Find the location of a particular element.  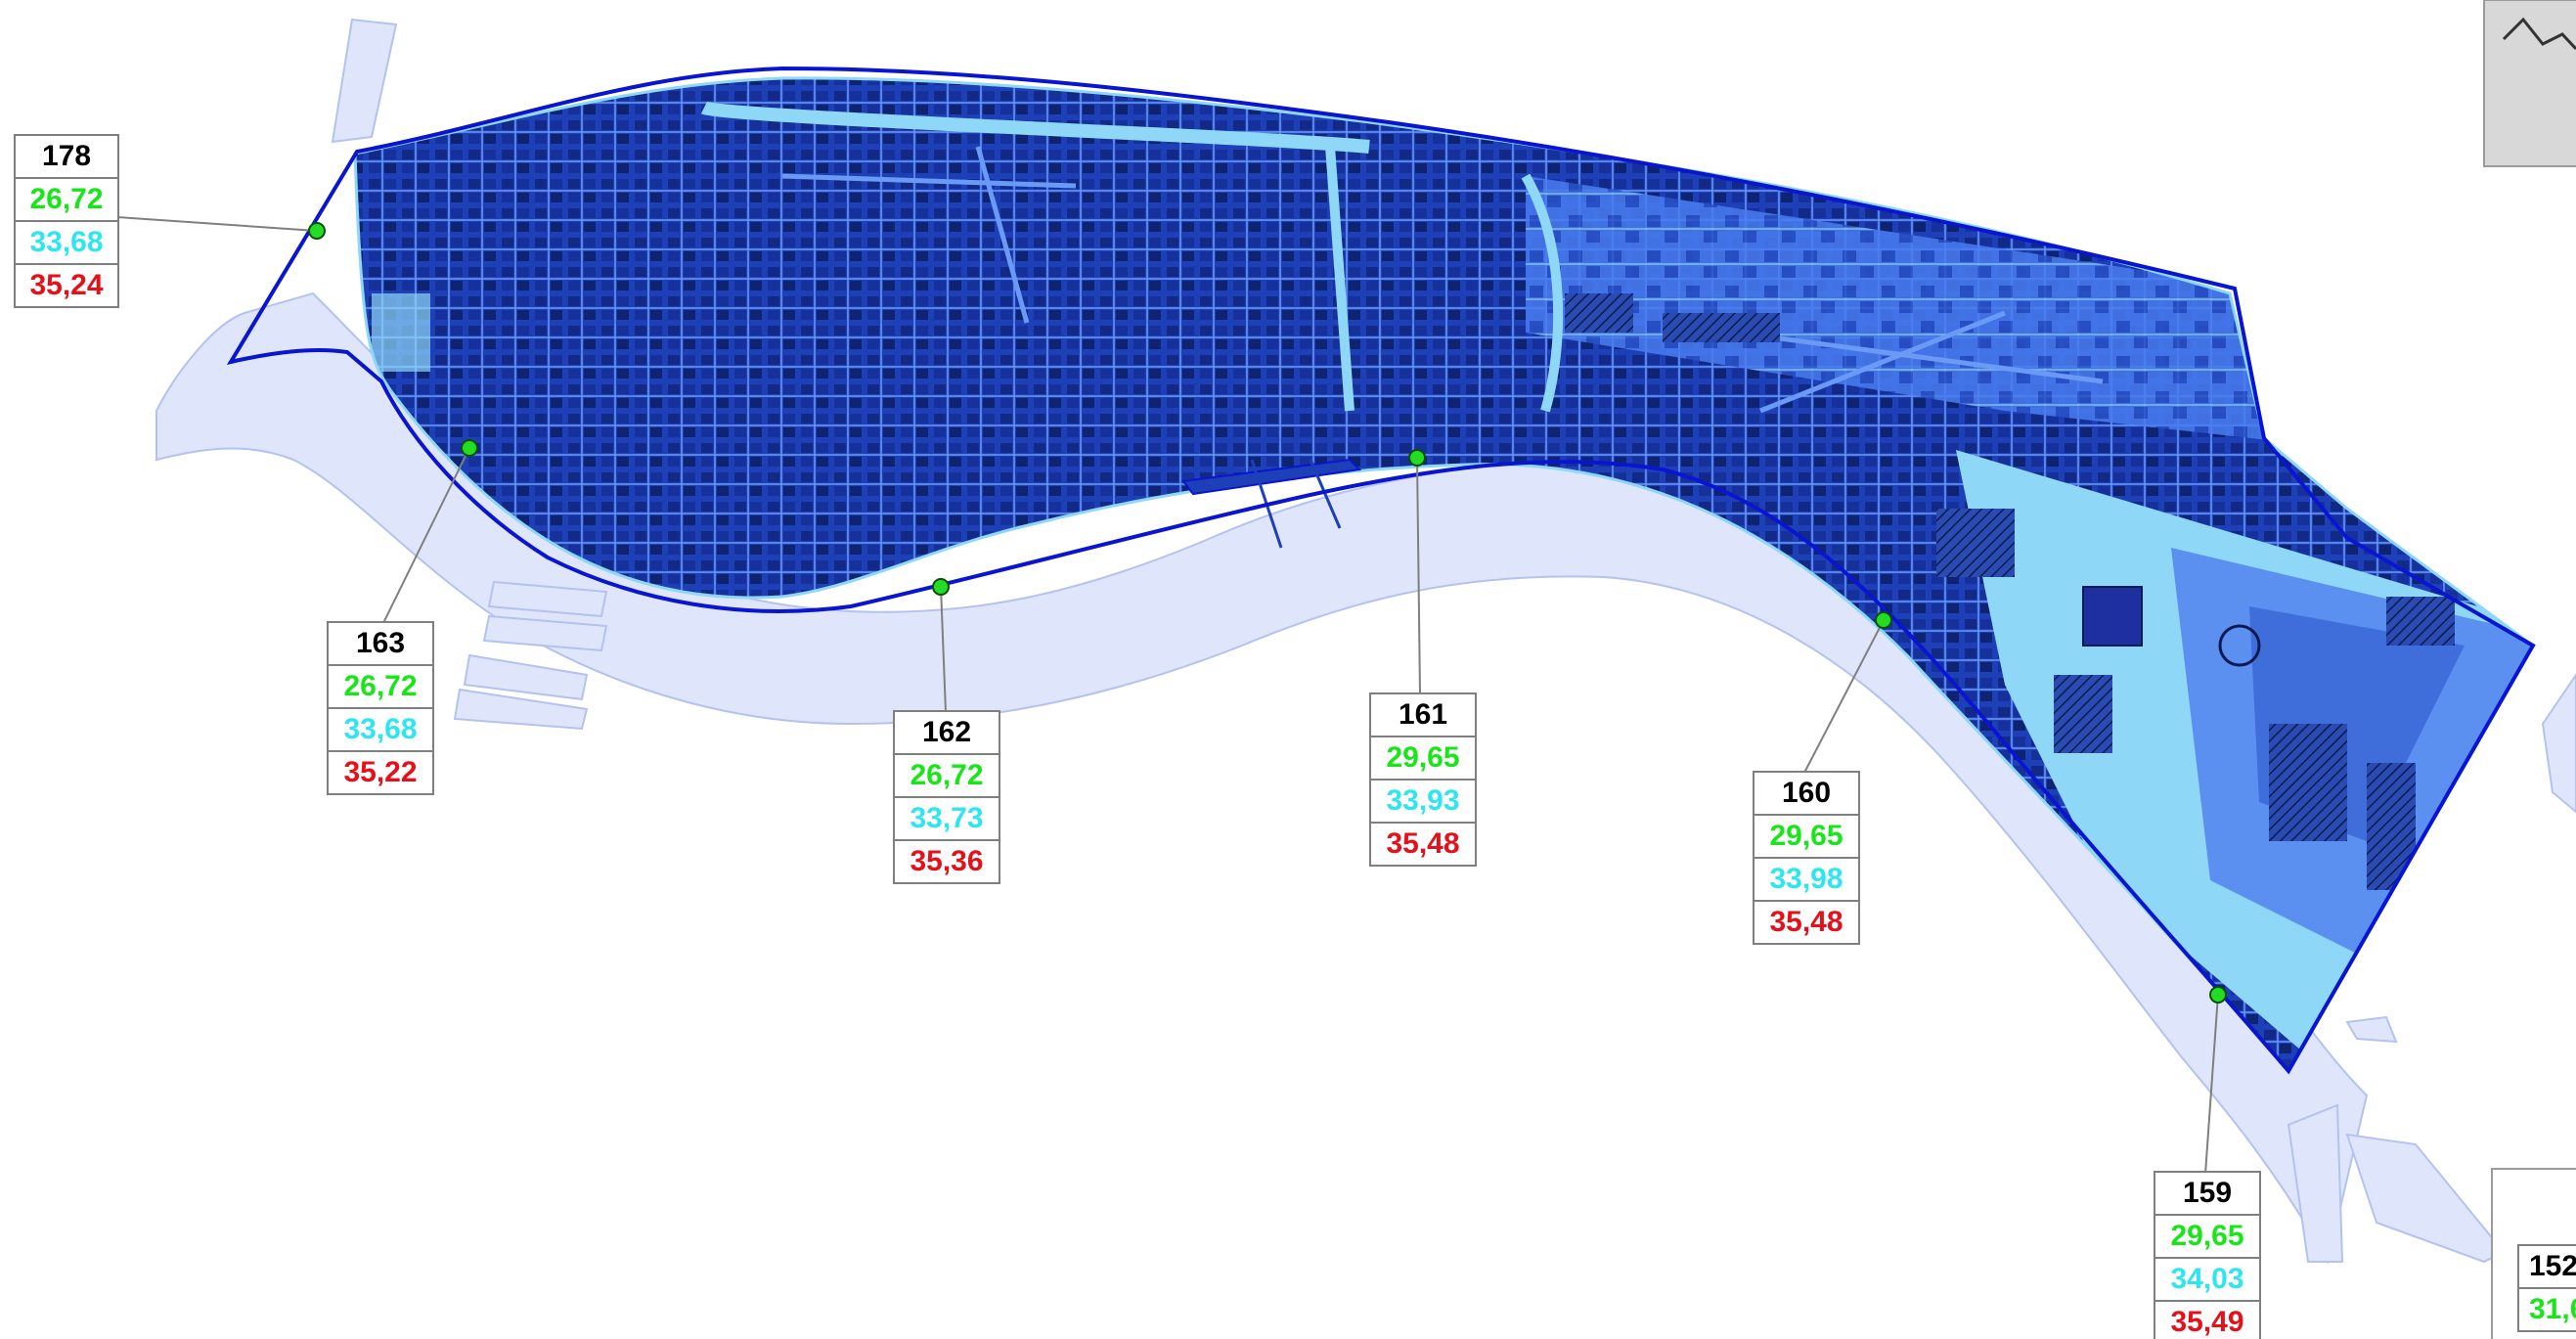

gauge-level-2: 33,73 is located at coordinates (947, 820).